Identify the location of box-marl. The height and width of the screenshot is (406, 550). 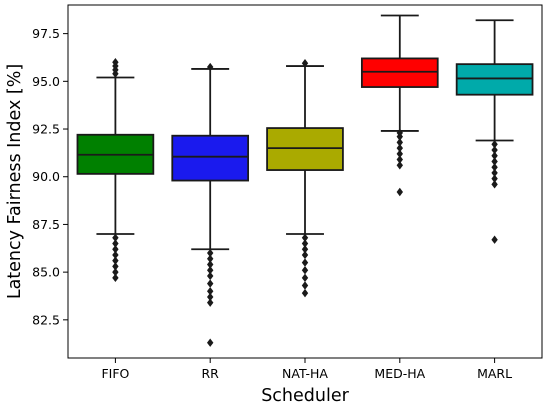
(494, 79).